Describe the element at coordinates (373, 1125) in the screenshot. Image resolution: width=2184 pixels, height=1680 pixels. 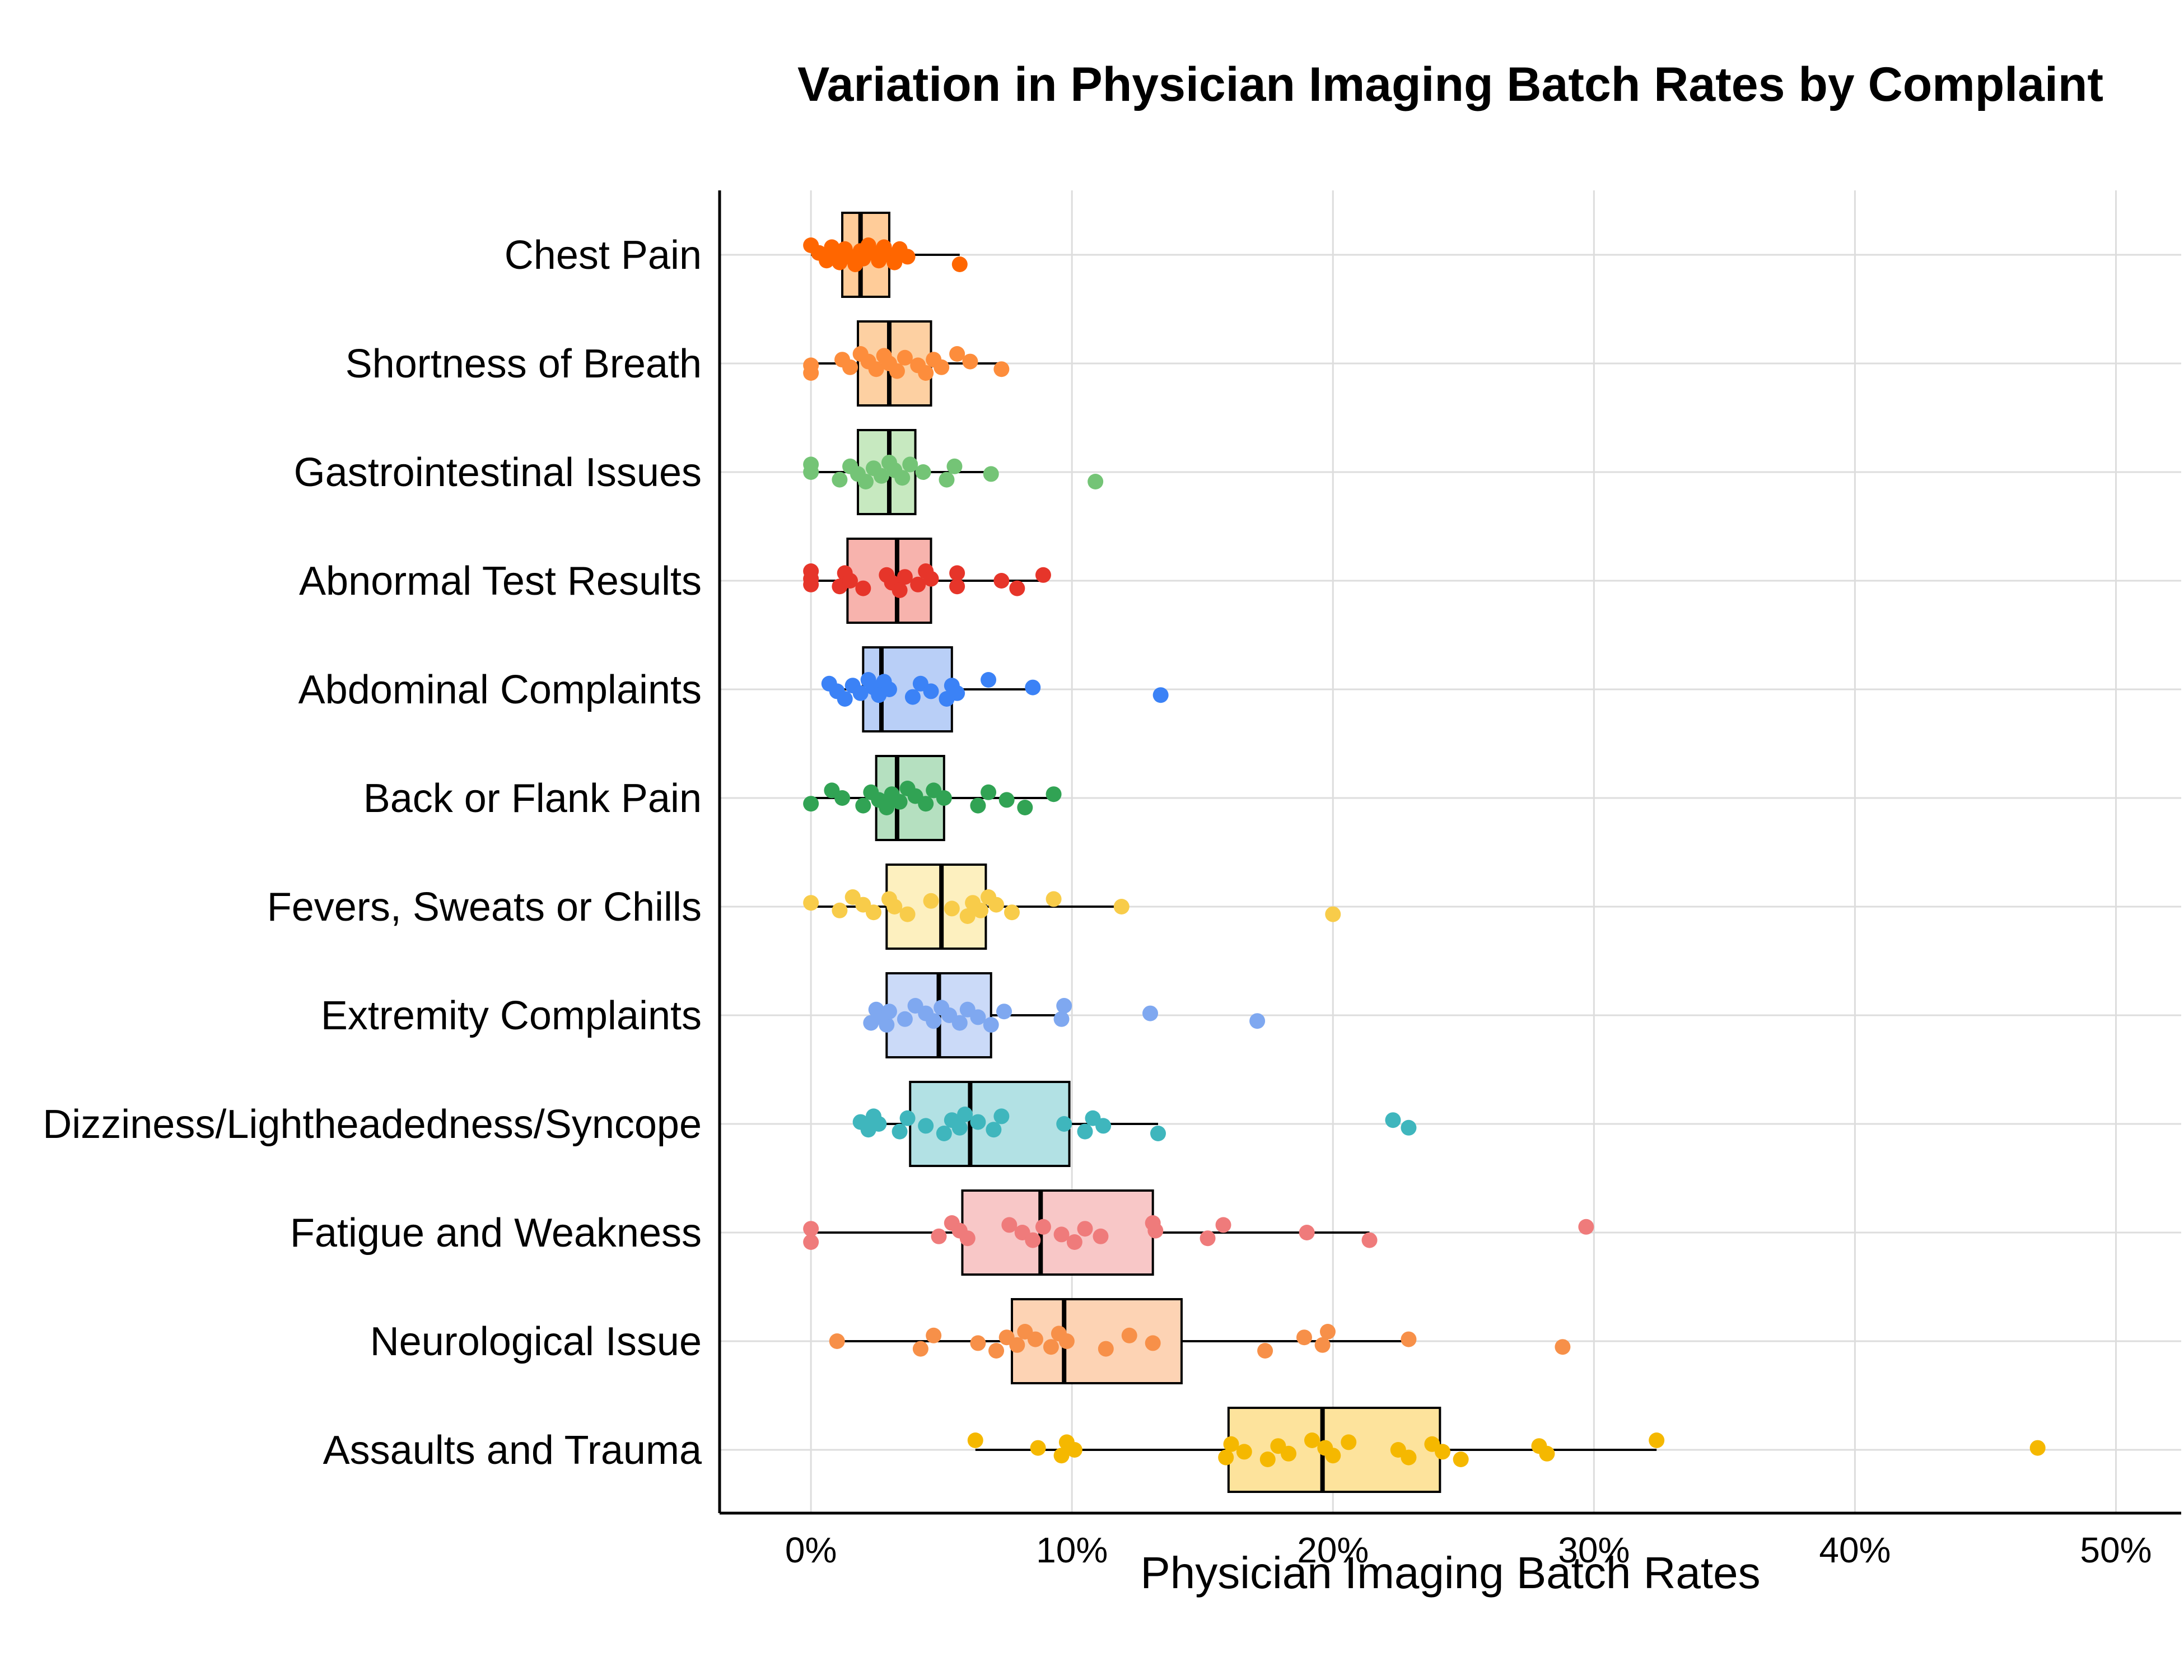
I see `category-label: Dizziness/Lightheadedness/Syncope` at that location.